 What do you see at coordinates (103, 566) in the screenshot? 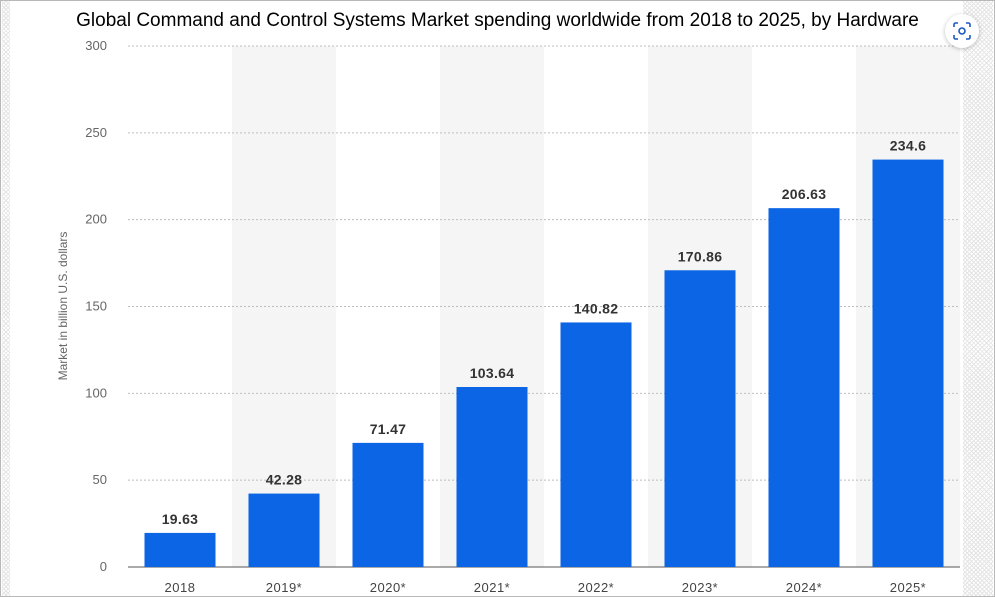
I see `y-tick-label: 0` at bounding box center [103, 566].